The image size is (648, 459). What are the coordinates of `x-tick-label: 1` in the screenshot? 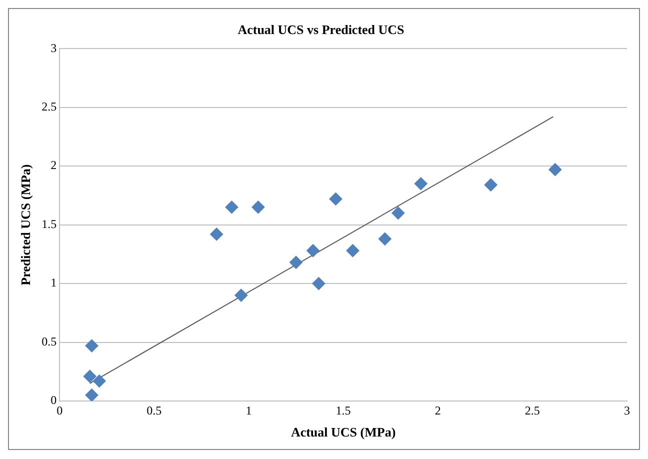 It's located at (249, 410).